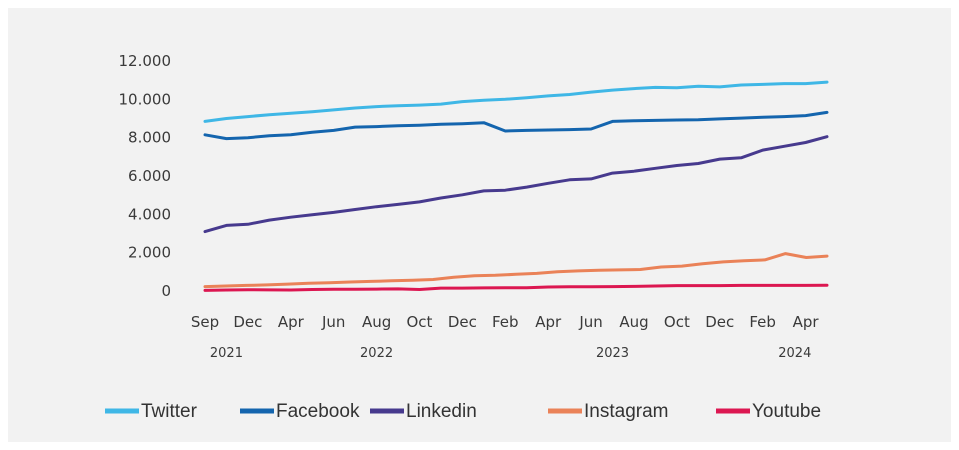 The image size is (959, 450). Describe the element at coordinates (626, 411) in the screenshot. I see `legend-label: Instagram` at that location.